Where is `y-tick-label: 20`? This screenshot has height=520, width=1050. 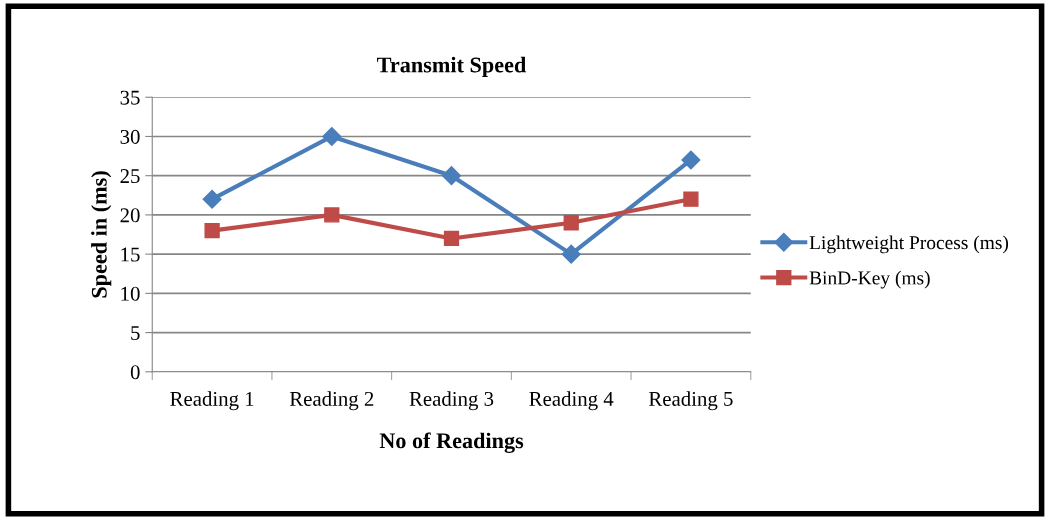 y-tick-label: 20 is located at coordinates (130, 215).